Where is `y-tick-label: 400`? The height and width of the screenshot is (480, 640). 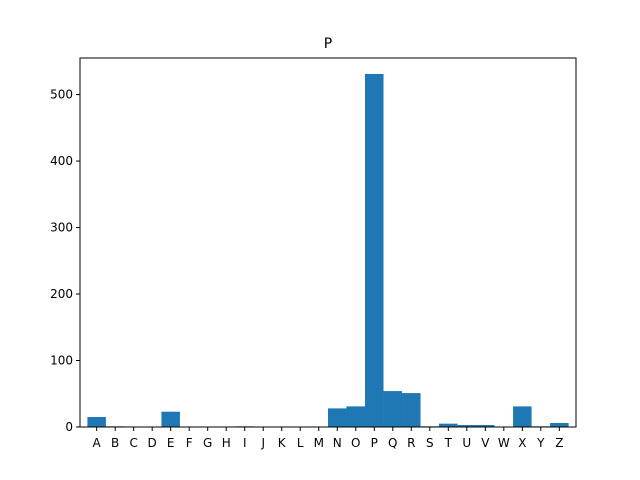 y-tick-label: 400 is located at coordinates (61, 161).